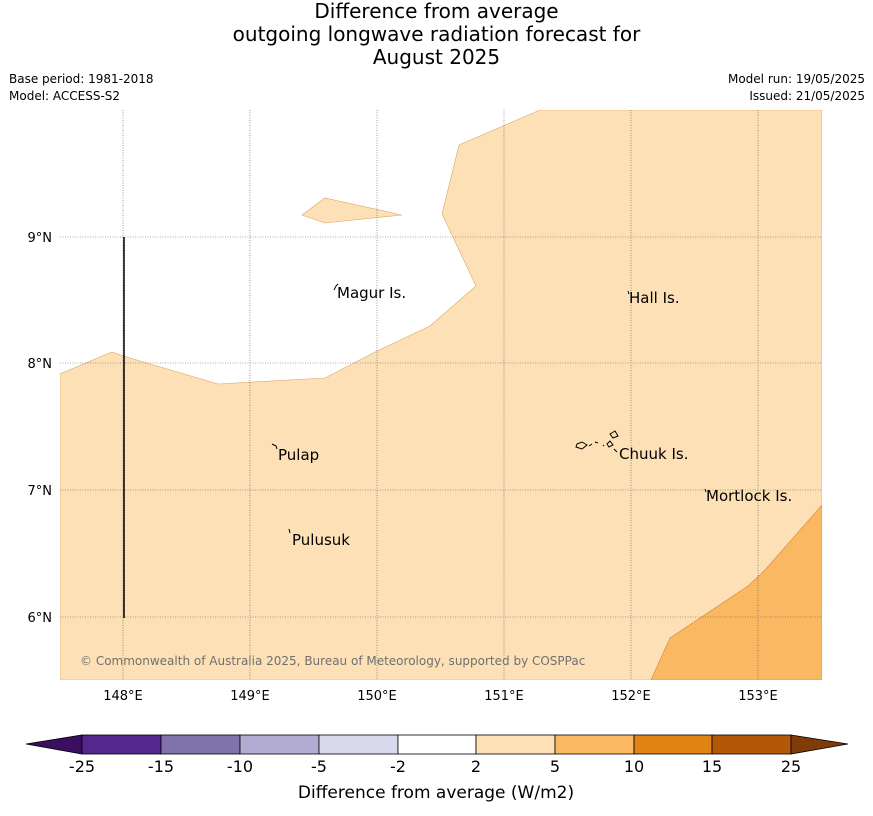  Describe the element at coordinates (40, 238) in the screenshot. I see `lat-tick-9: 9°N` at that location.